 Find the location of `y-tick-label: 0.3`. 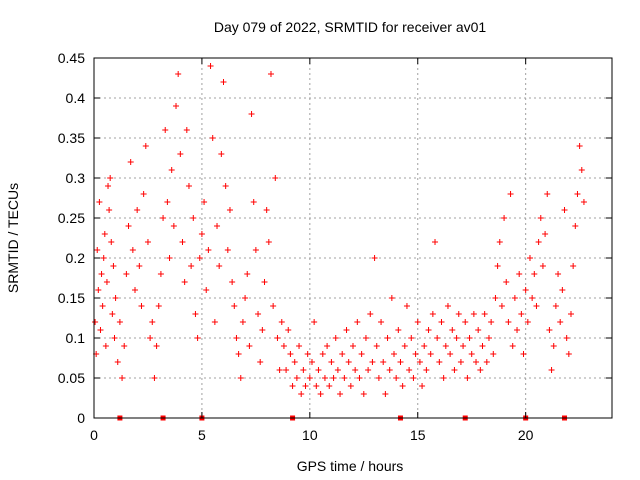

y-tick-label: 0.3 is located at coordinates (76, 178).